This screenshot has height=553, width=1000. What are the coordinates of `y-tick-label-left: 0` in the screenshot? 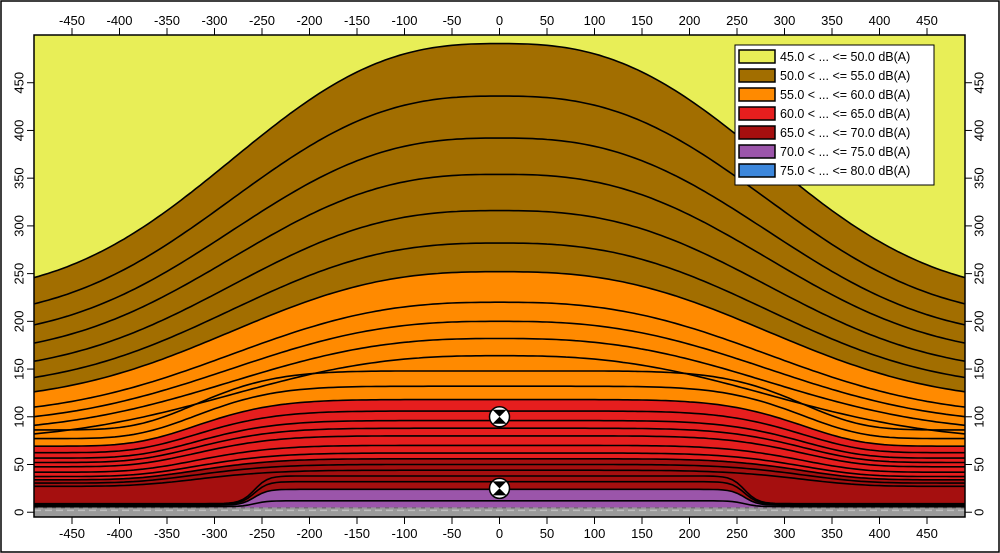 It's located at (18, 512).